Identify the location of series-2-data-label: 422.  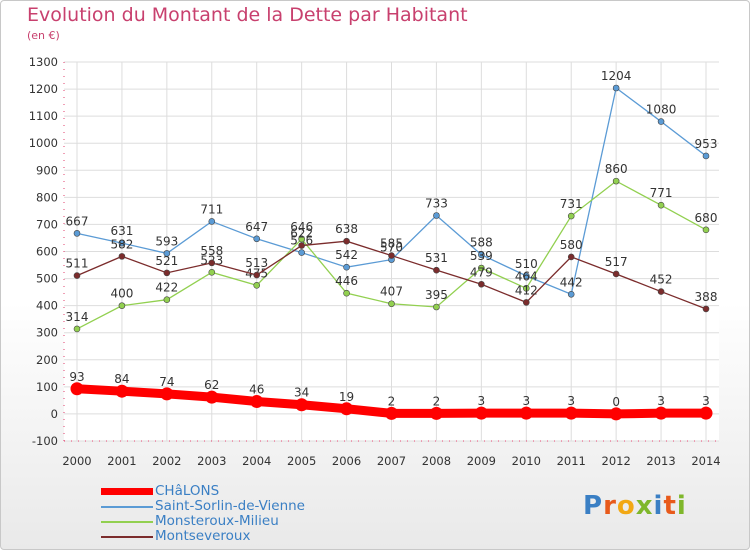
(166, 288).